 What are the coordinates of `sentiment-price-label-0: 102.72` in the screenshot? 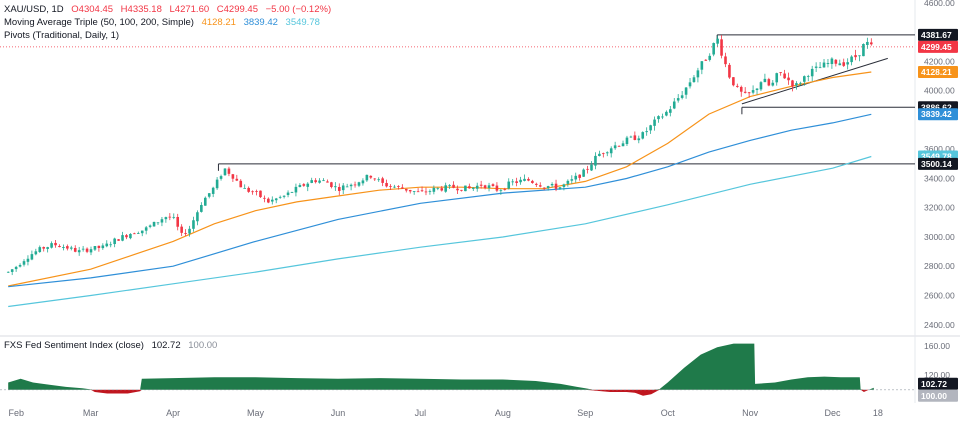 It's located at (934, 384).